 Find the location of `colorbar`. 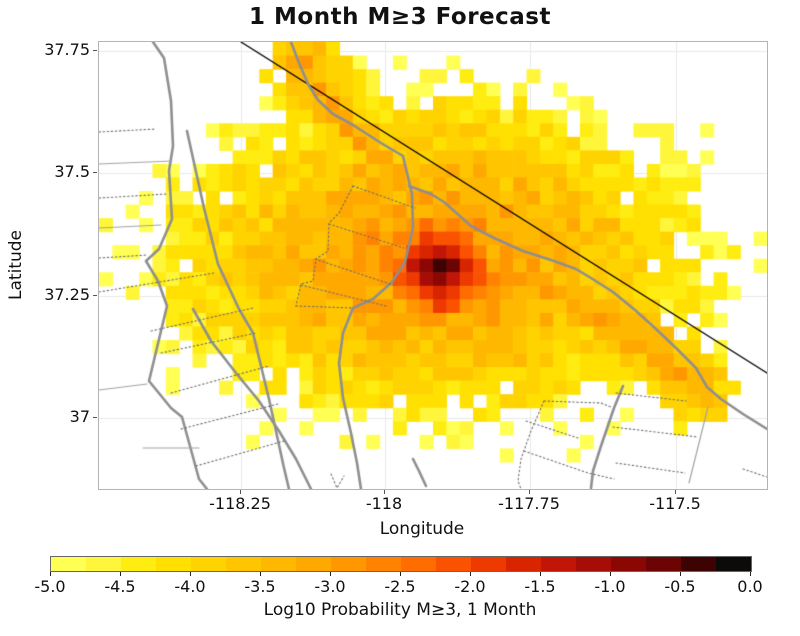

colorbar is located at coordinates (401, 564).